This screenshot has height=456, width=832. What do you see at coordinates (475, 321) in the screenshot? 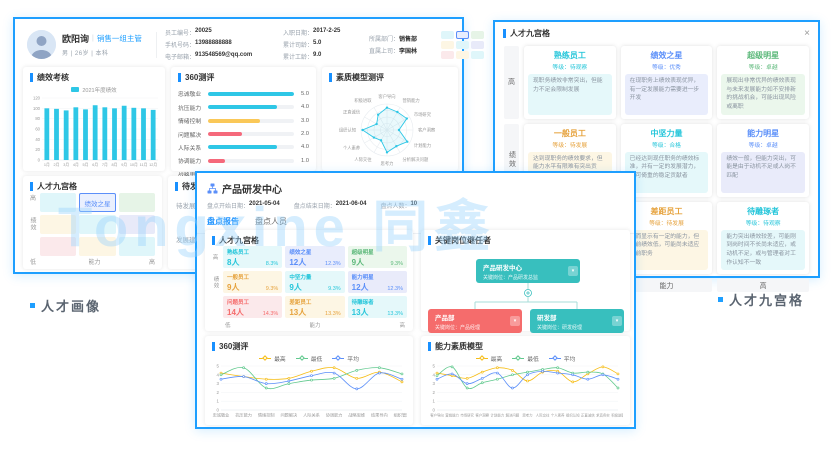
I see `org-node-product: 产品部 关键岗位：产品经理 ▾` at bounding box center [475, 321].